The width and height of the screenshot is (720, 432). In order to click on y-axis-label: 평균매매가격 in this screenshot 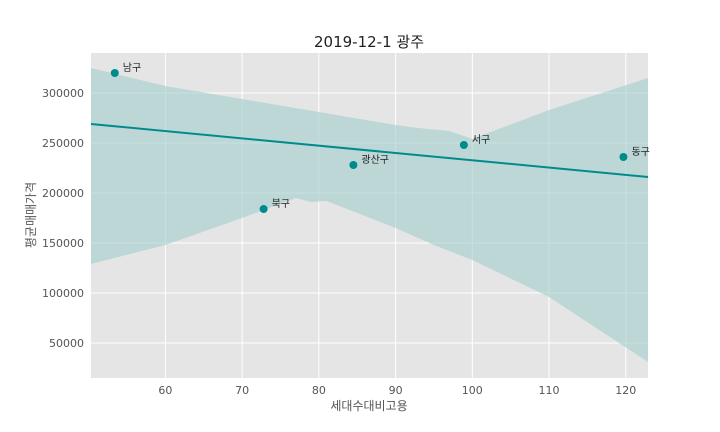, I will do `click(31, 215)`.